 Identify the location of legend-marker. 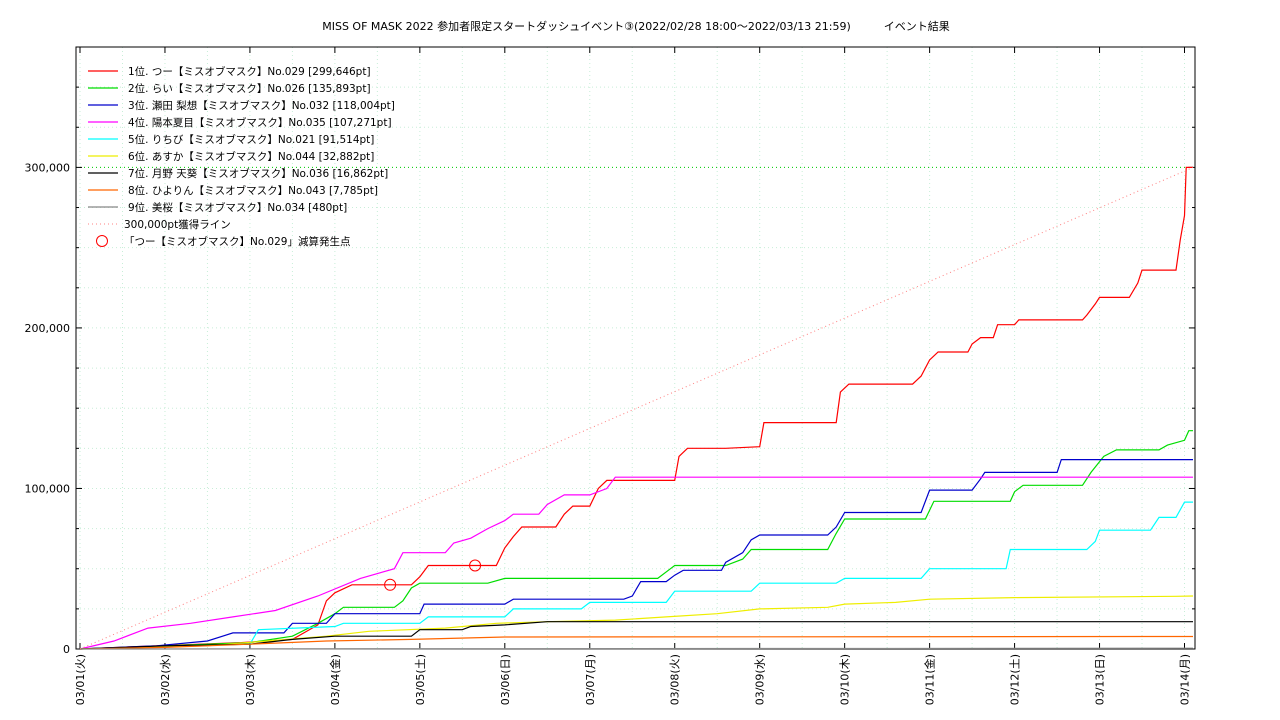
(102, 241).